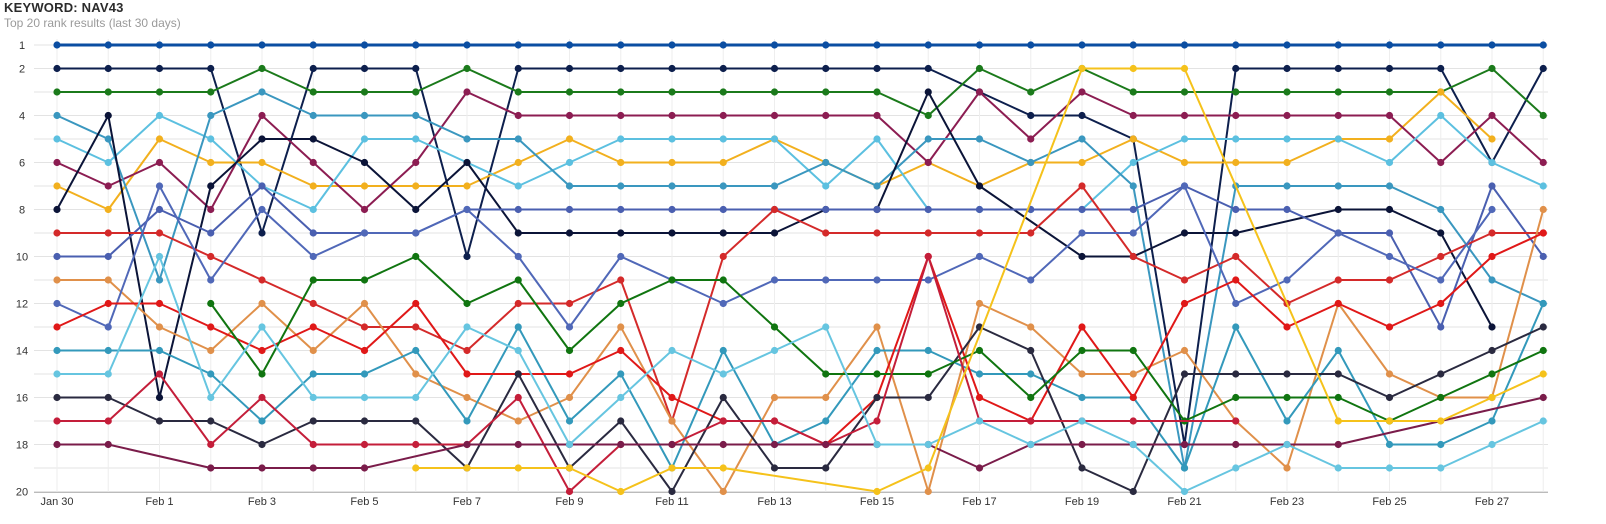 The width and height of the screenshot is (1606, 524). I want to click on x-tick-label: Feb 23, so click(1287, 502).